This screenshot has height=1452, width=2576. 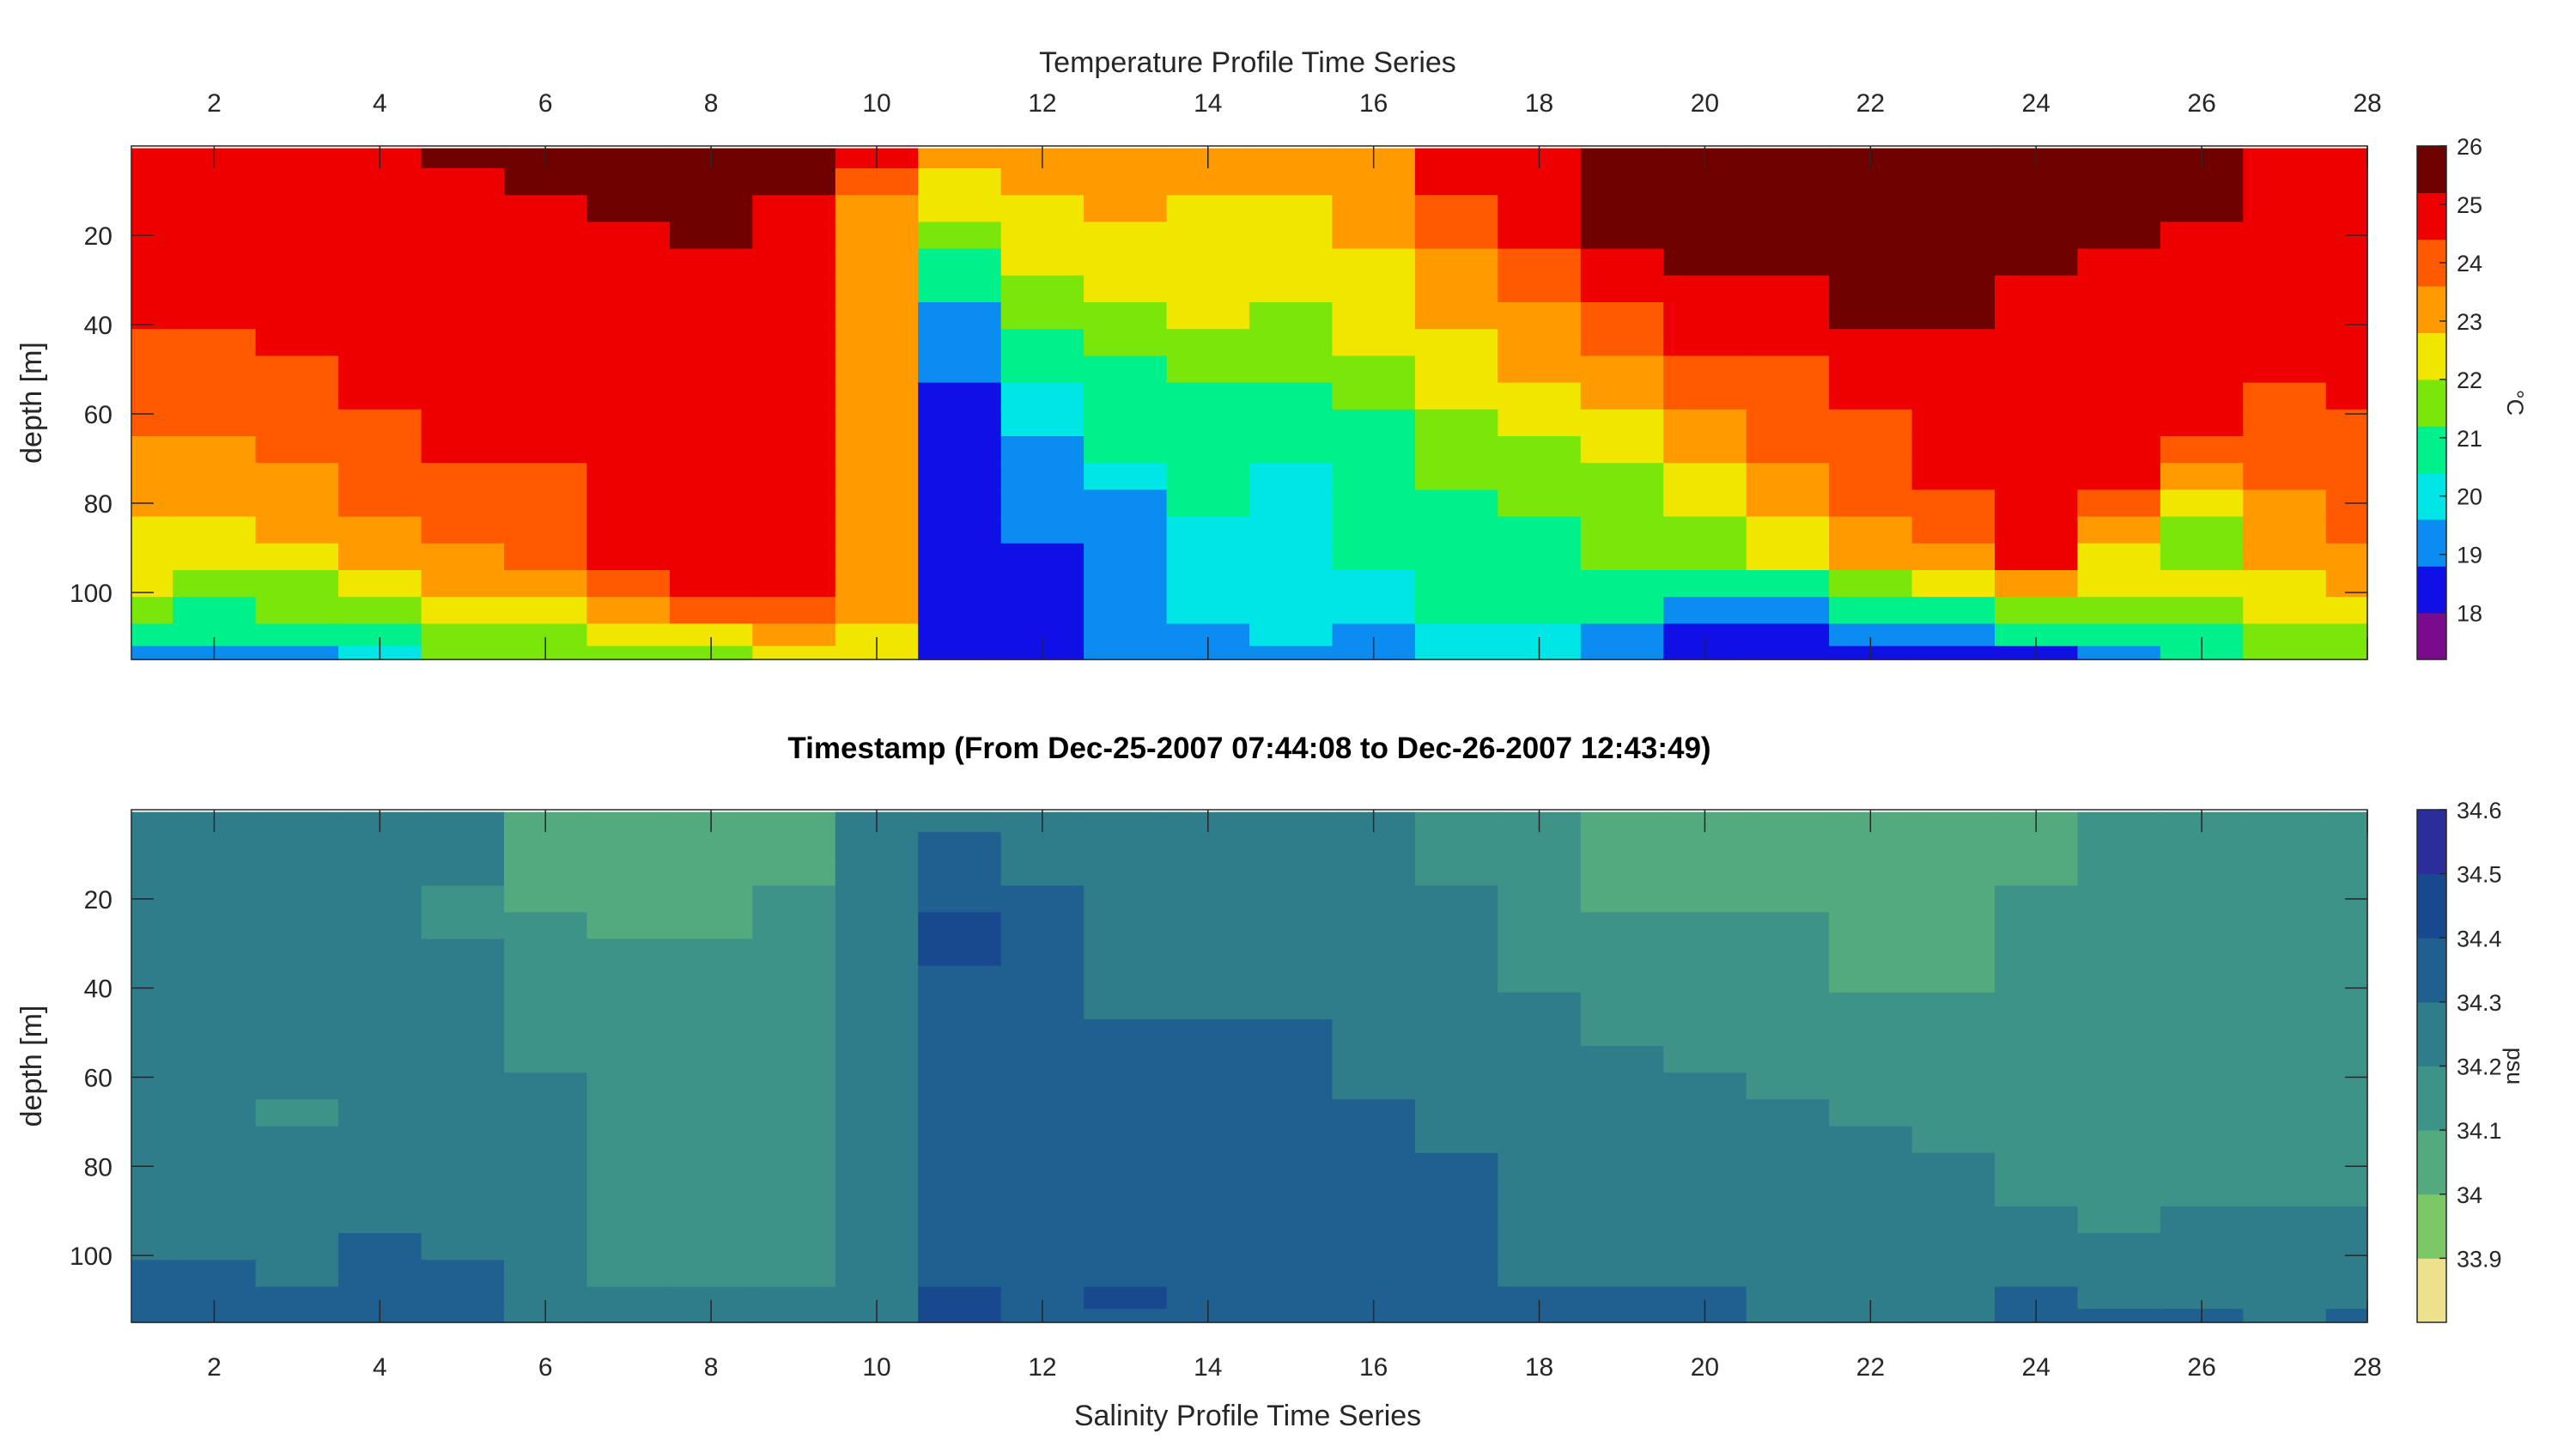 I want to click on salinity-xtick-label: 6, so click(x=545, y=1367).